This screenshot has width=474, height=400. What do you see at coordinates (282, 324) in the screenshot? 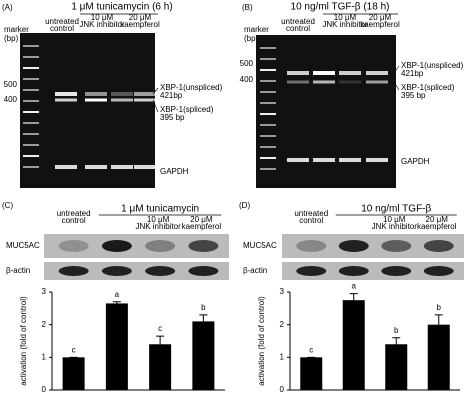
I see `y-tick-label: 2` at bounding box center [282, 324].